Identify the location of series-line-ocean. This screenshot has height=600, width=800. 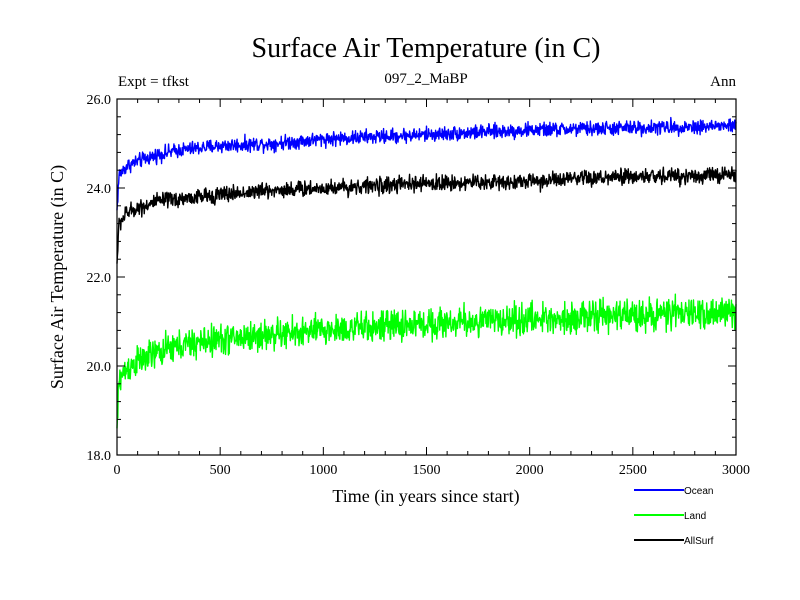
(426, 163).